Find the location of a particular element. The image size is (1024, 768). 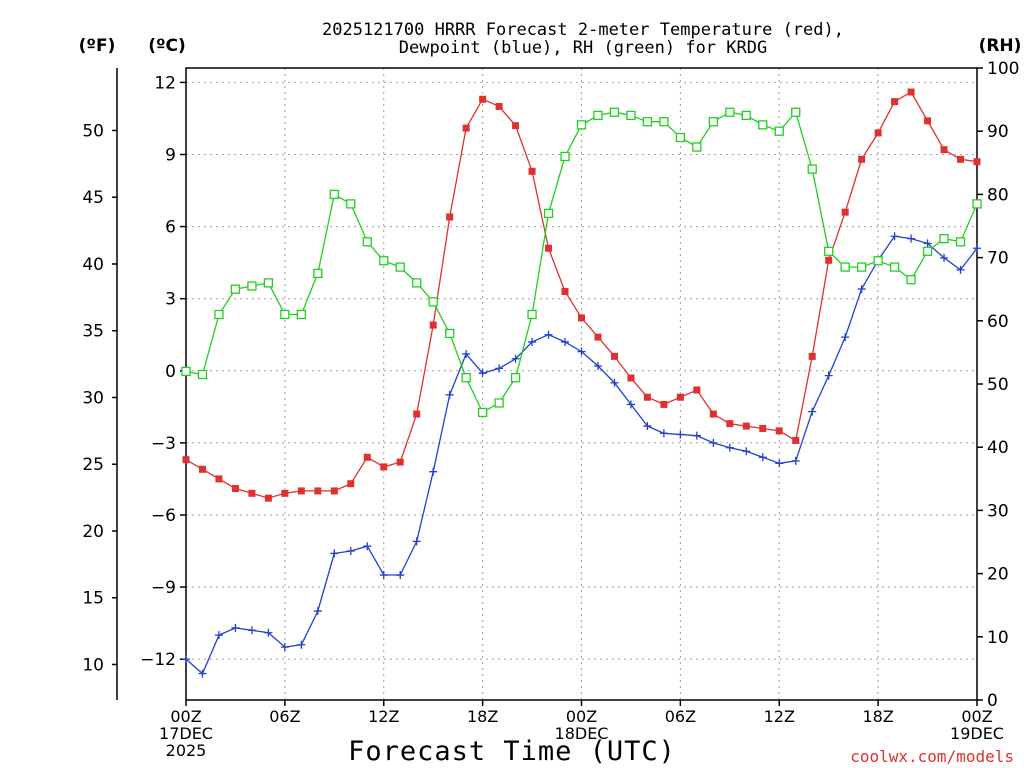

celsius-unit-label: (ºC) is located at coordinates (167, 46).